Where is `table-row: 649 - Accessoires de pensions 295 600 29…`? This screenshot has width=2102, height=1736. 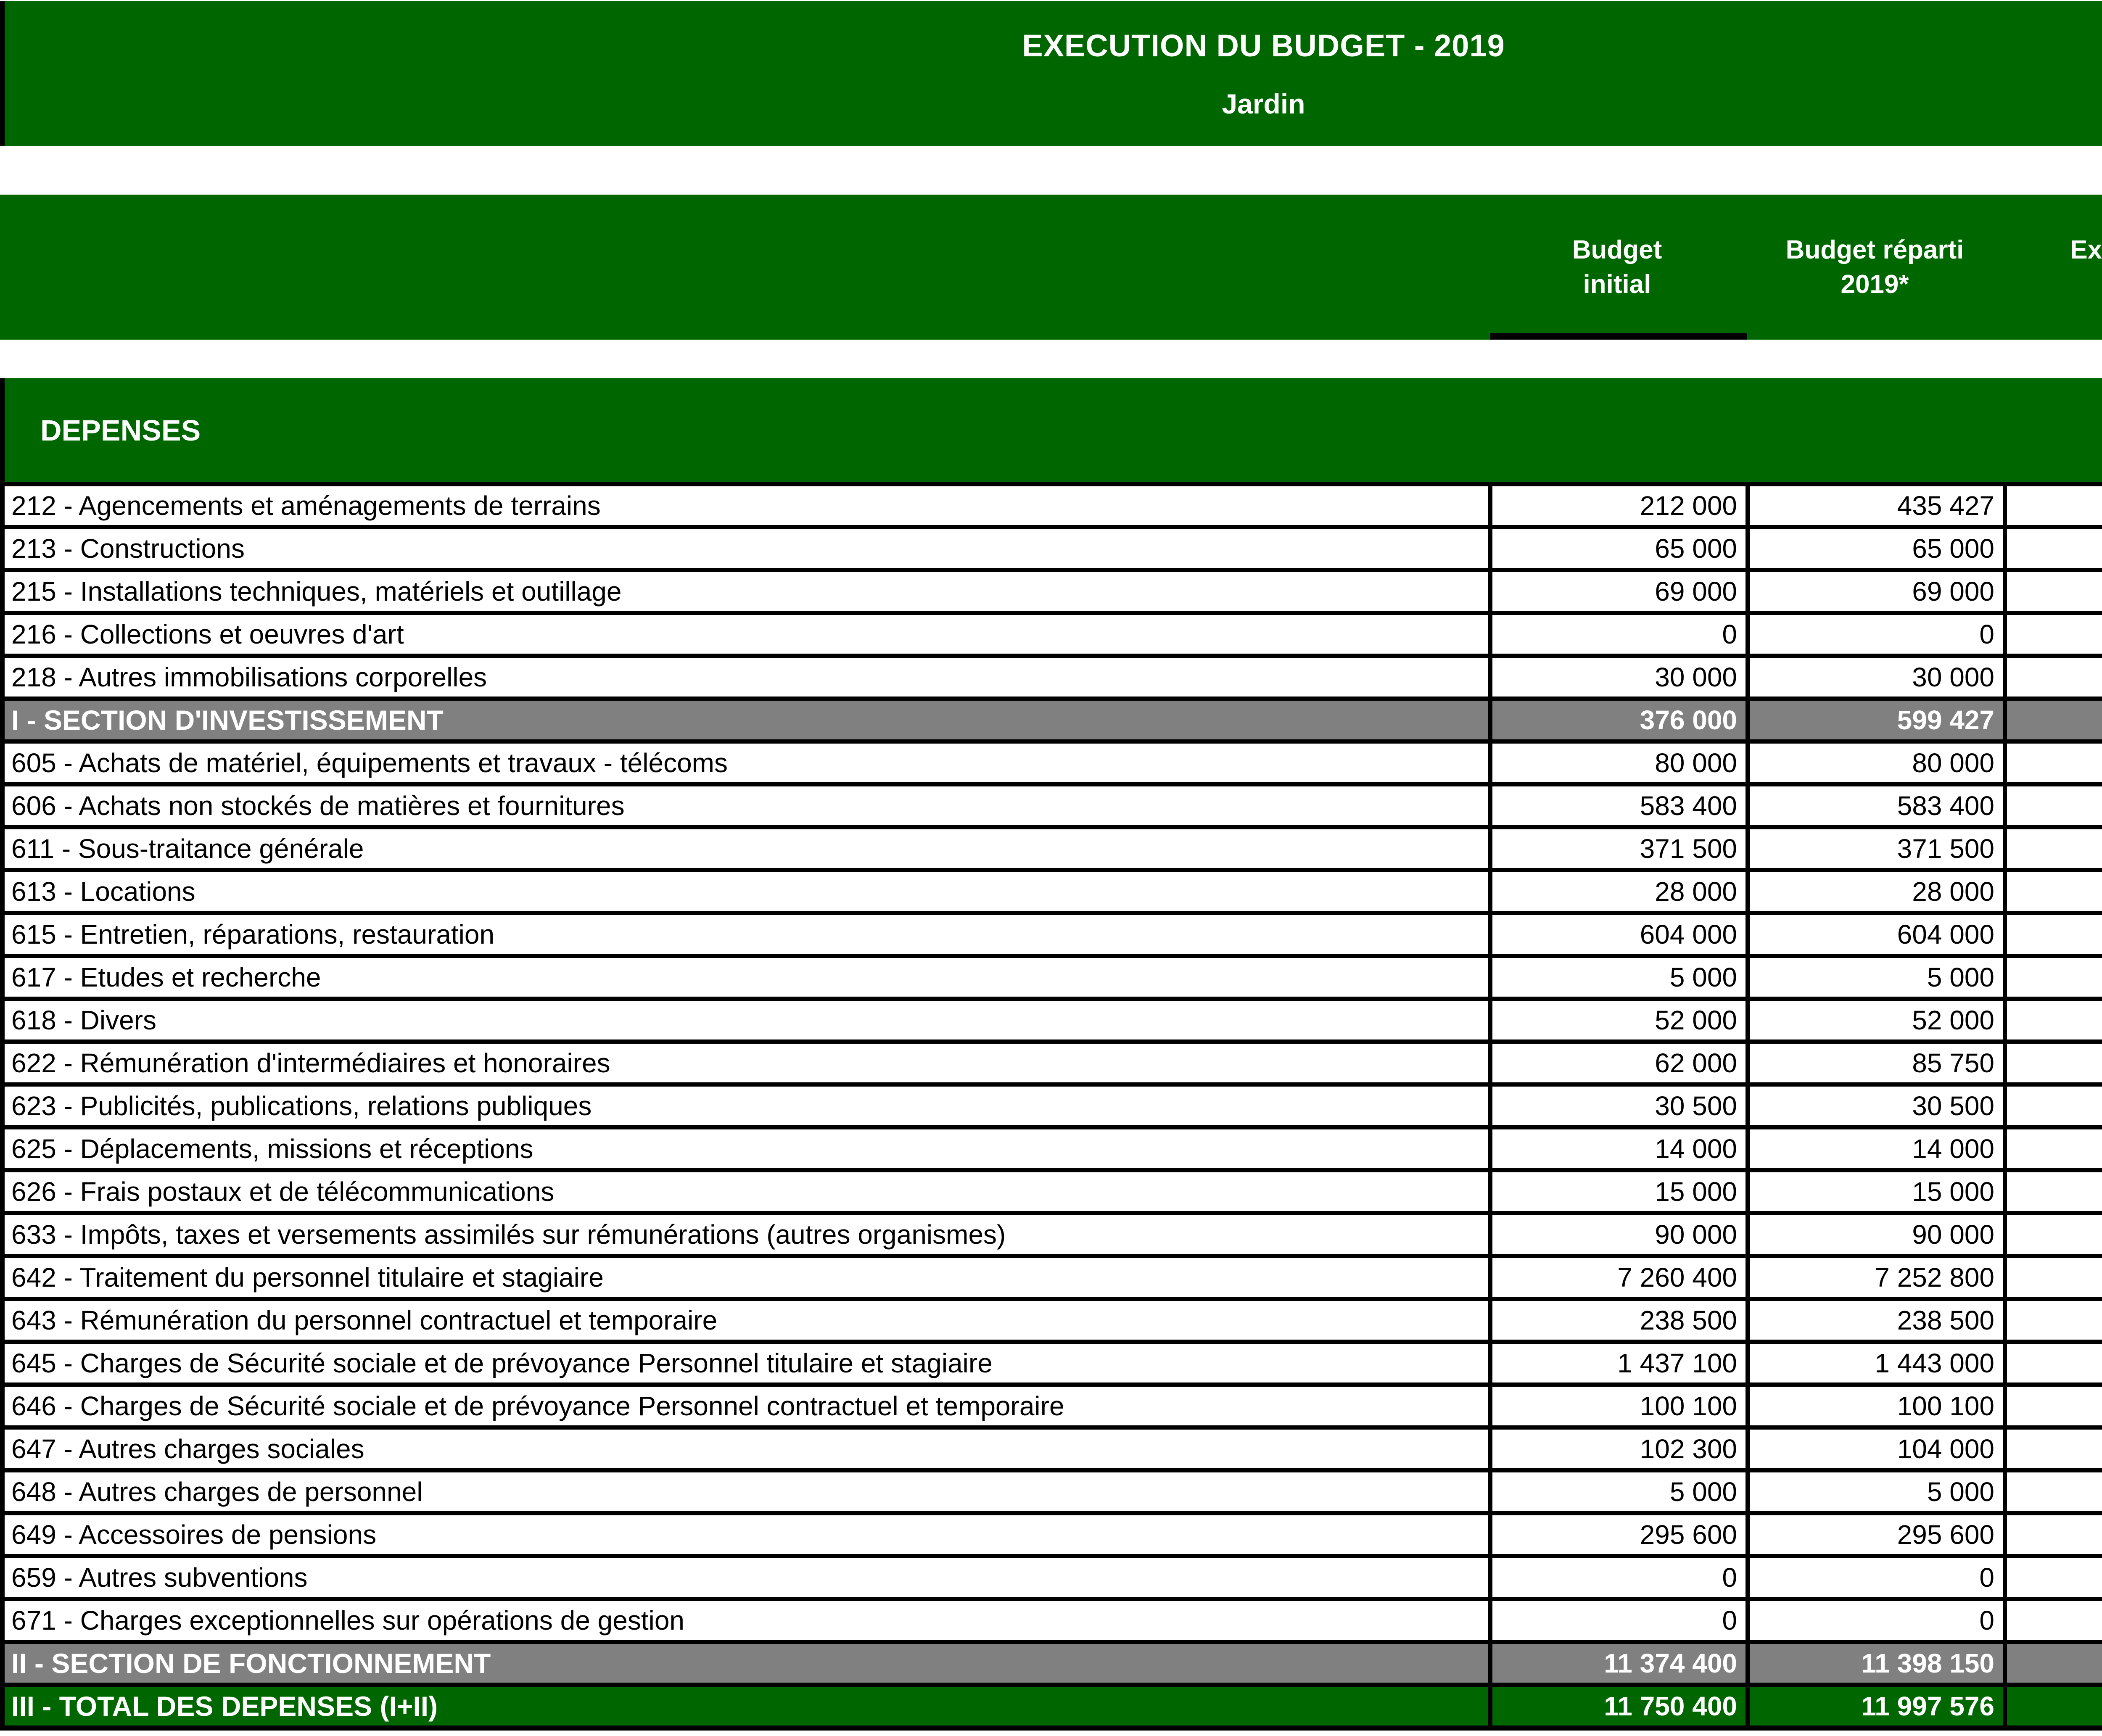 table-row: 649 - Accessoires de pensions 295 600 29… is located at coordinates (1053, 1532).